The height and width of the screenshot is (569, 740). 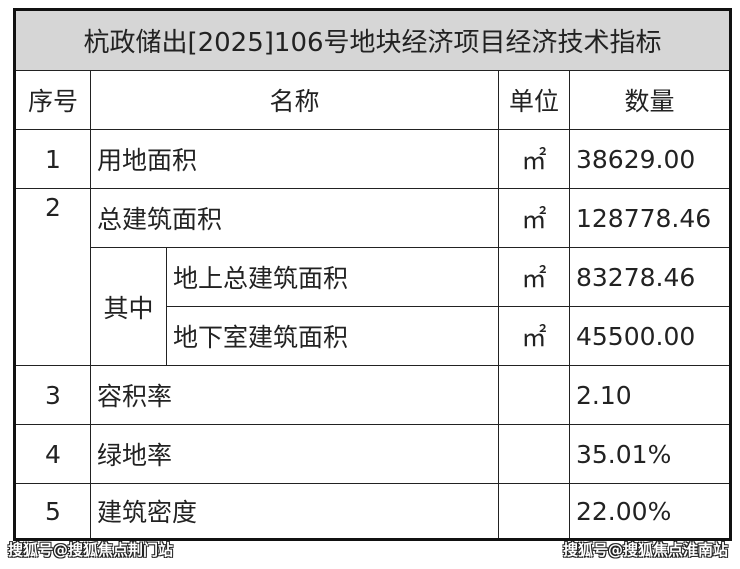 What do you see at coordinates (294, 159) in the screenshot?
I see `row-name: 用地面积` at bounding box center [294, 159].